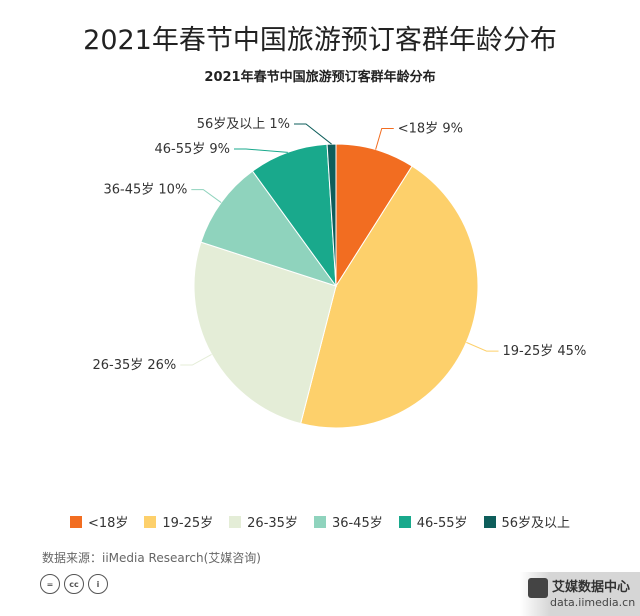 Image resolution: width=640 pixels, height=616 pixels. Describe the element at coordinates (134, 365) in the screenshot. I see `data-label: 26-35岁 26%` at that location.